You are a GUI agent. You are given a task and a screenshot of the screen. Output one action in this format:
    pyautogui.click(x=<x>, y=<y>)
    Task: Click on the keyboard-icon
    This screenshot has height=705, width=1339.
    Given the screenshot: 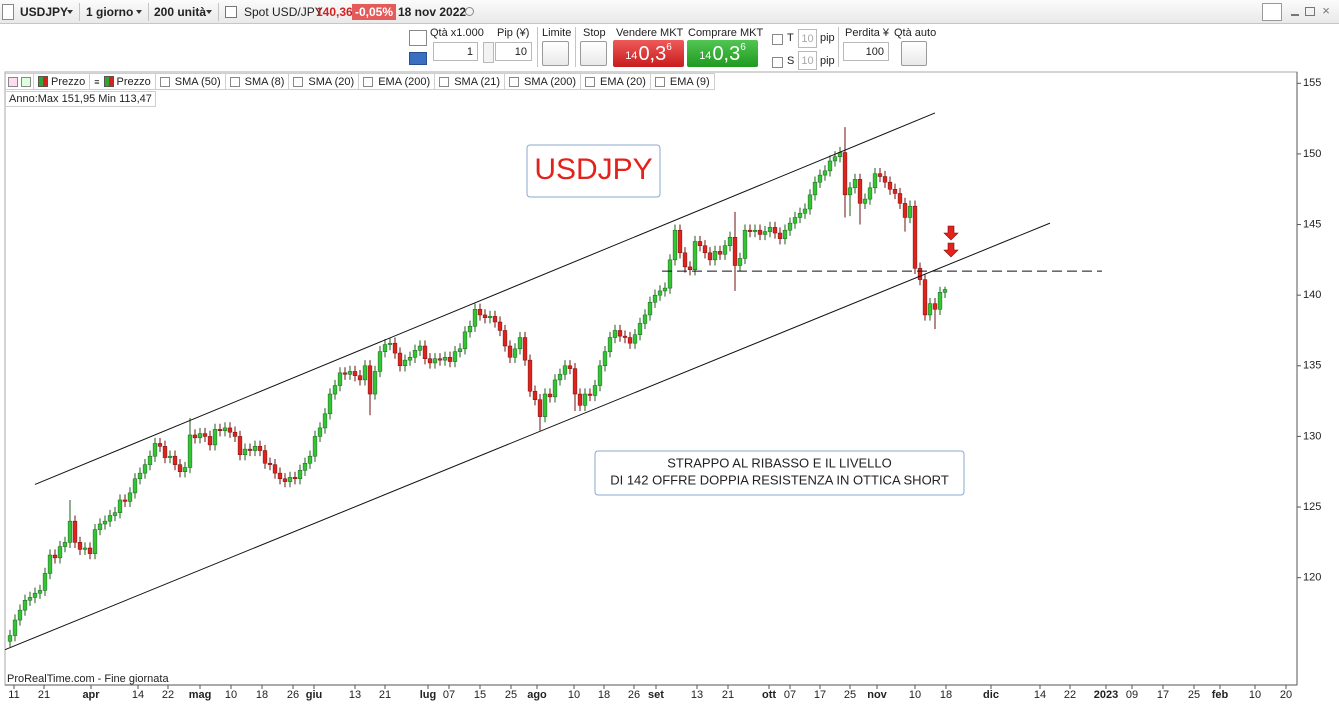 What is the action you would take?
    pyautogui.click(x=418, y=58)
    